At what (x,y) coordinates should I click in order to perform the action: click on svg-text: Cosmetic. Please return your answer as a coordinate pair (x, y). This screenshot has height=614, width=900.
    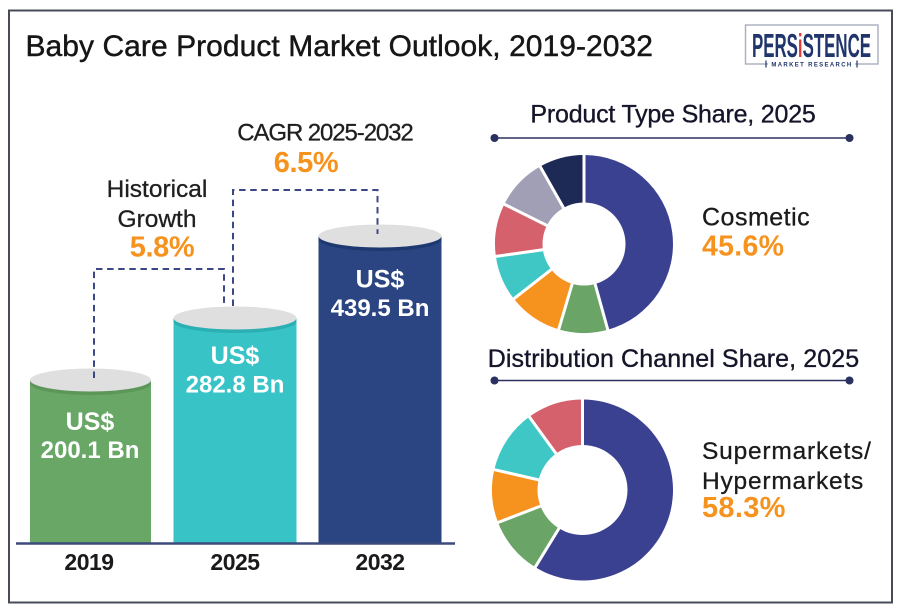
    Looking at the image, I should click on (756, 218).